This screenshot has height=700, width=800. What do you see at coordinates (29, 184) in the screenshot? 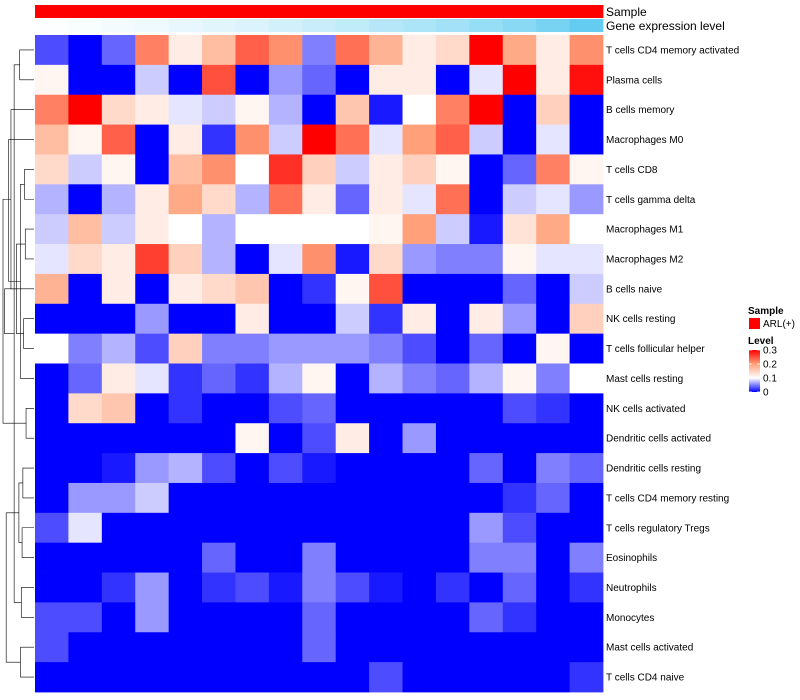
I see `dendrogram-branch` at bounding box center [29, 184].